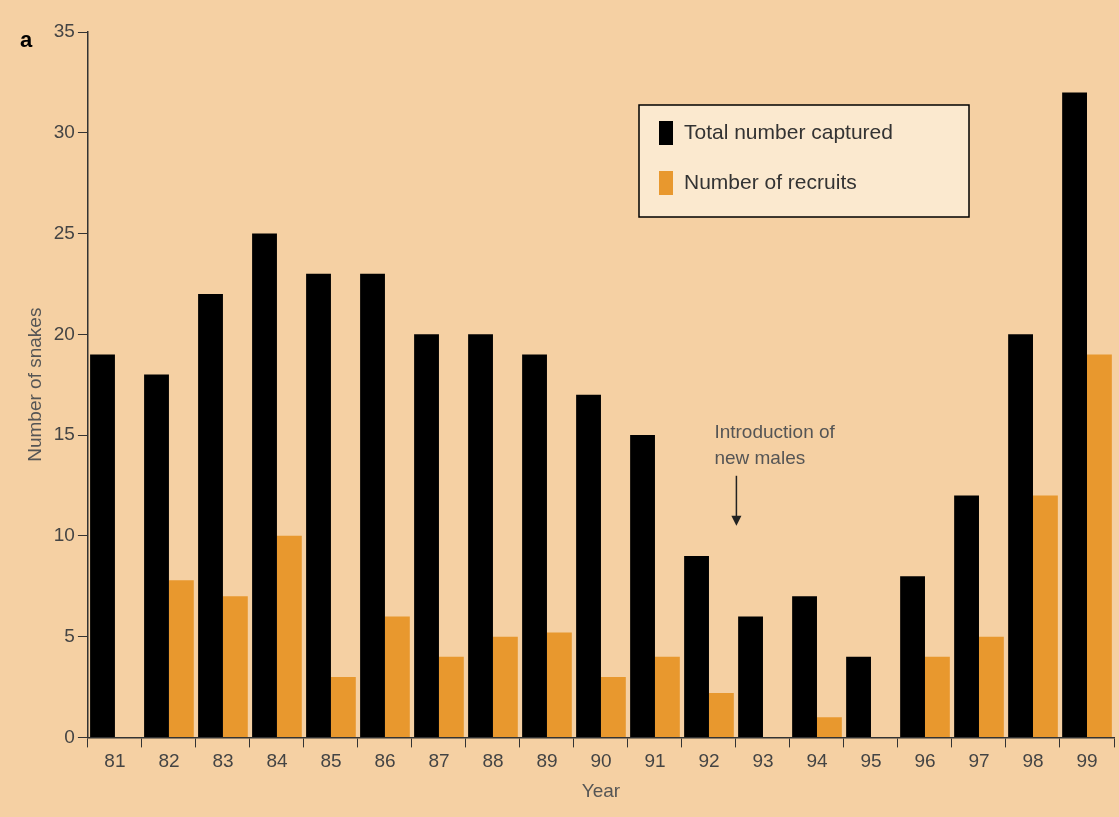 This screenshot has height=817, width=1119. I want to click on x-tick-label: 99, so click(1087, 761).